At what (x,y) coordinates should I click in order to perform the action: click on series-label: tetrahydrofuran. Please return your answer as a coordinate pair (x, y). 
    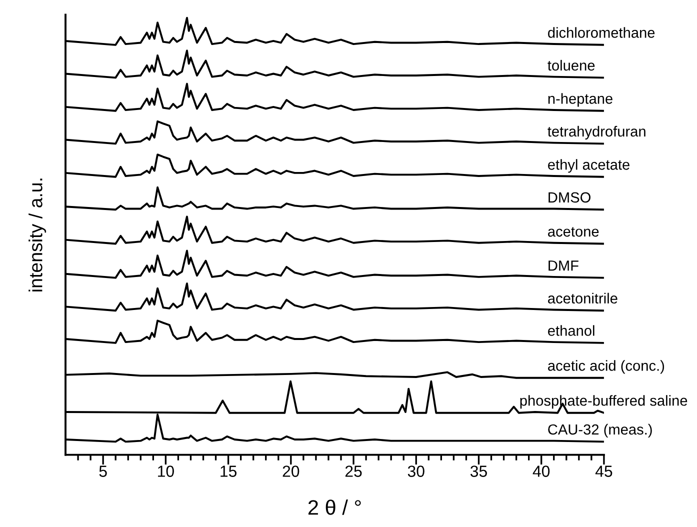
    Looking at the image, I should click on (597, 133).